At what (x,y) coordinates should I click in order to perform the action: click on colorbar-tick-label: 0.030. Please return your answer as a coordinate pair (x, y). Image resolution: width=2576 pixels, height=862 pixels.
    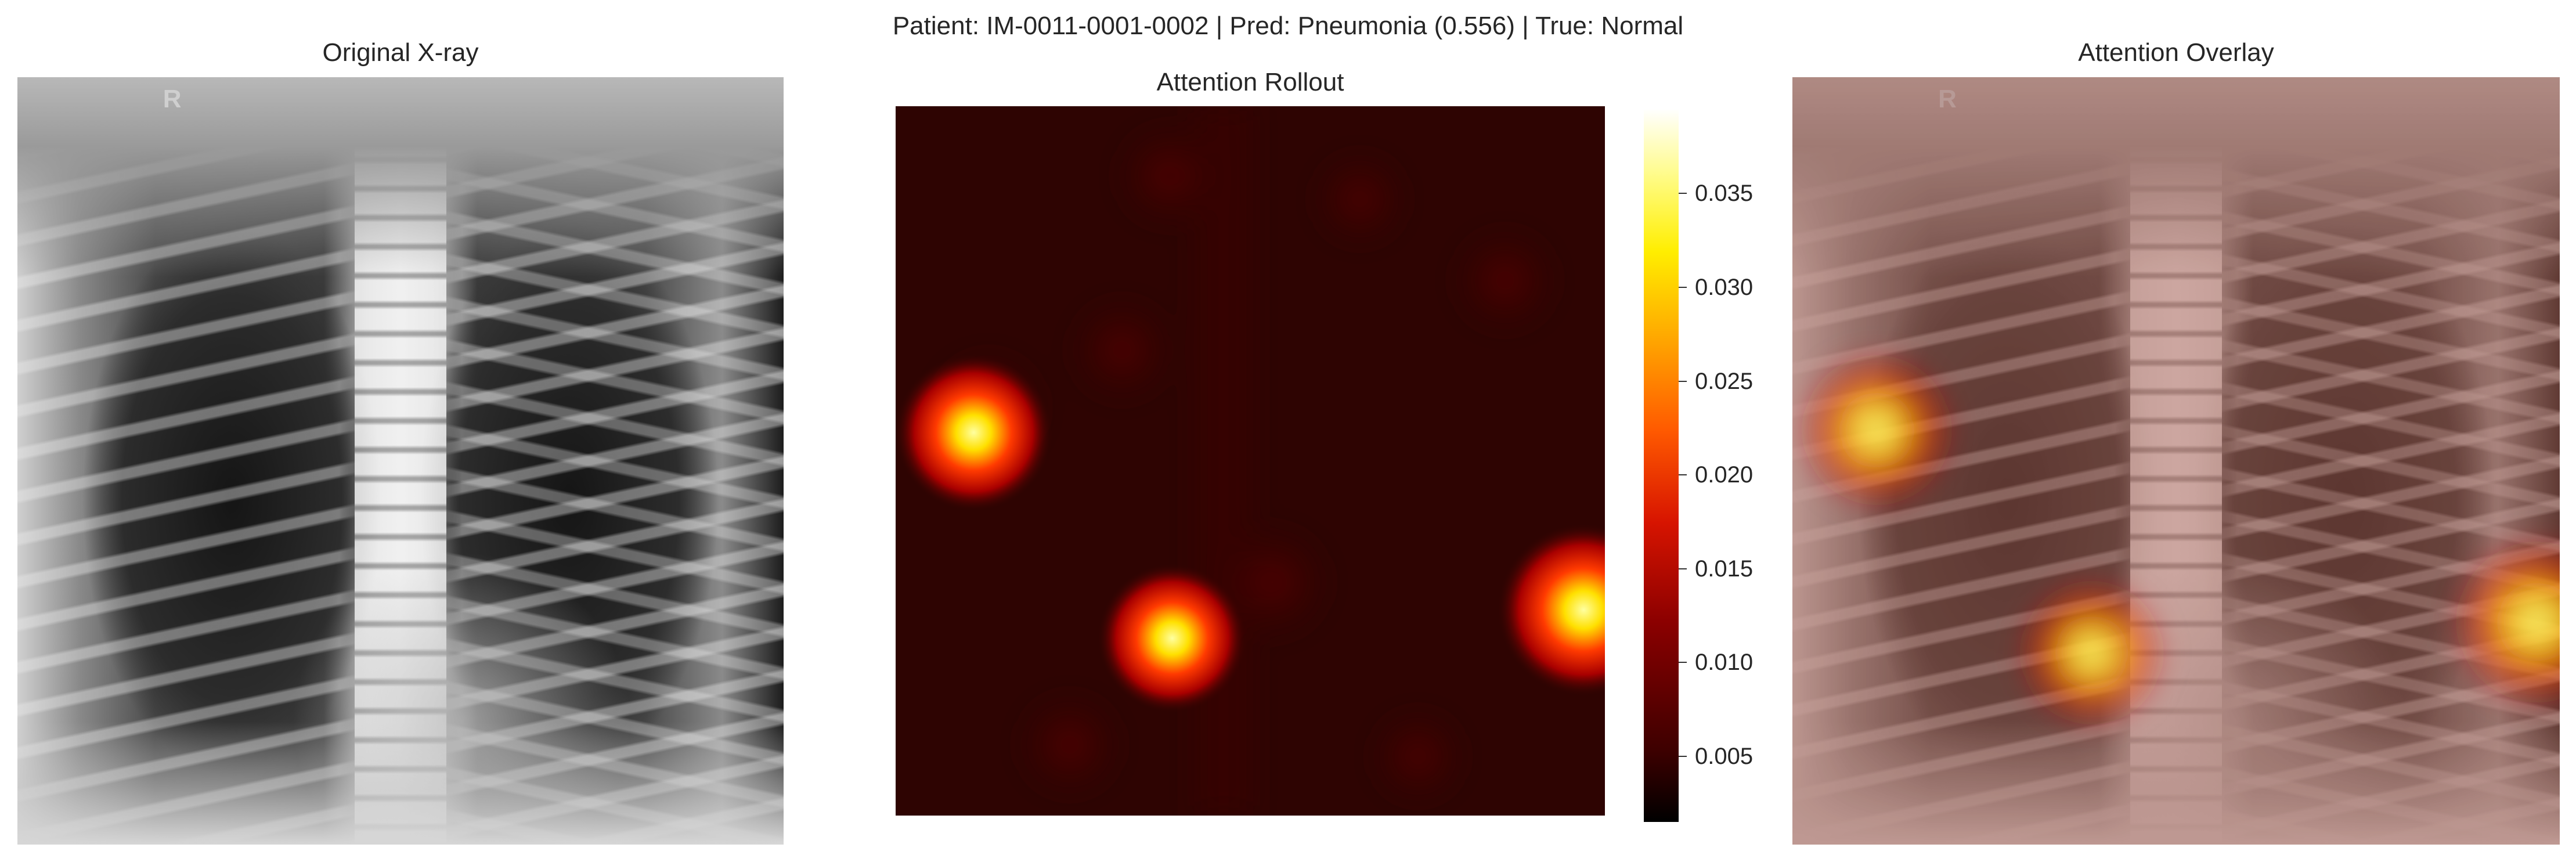
    Looking at the image, I should click on (1724, 287).